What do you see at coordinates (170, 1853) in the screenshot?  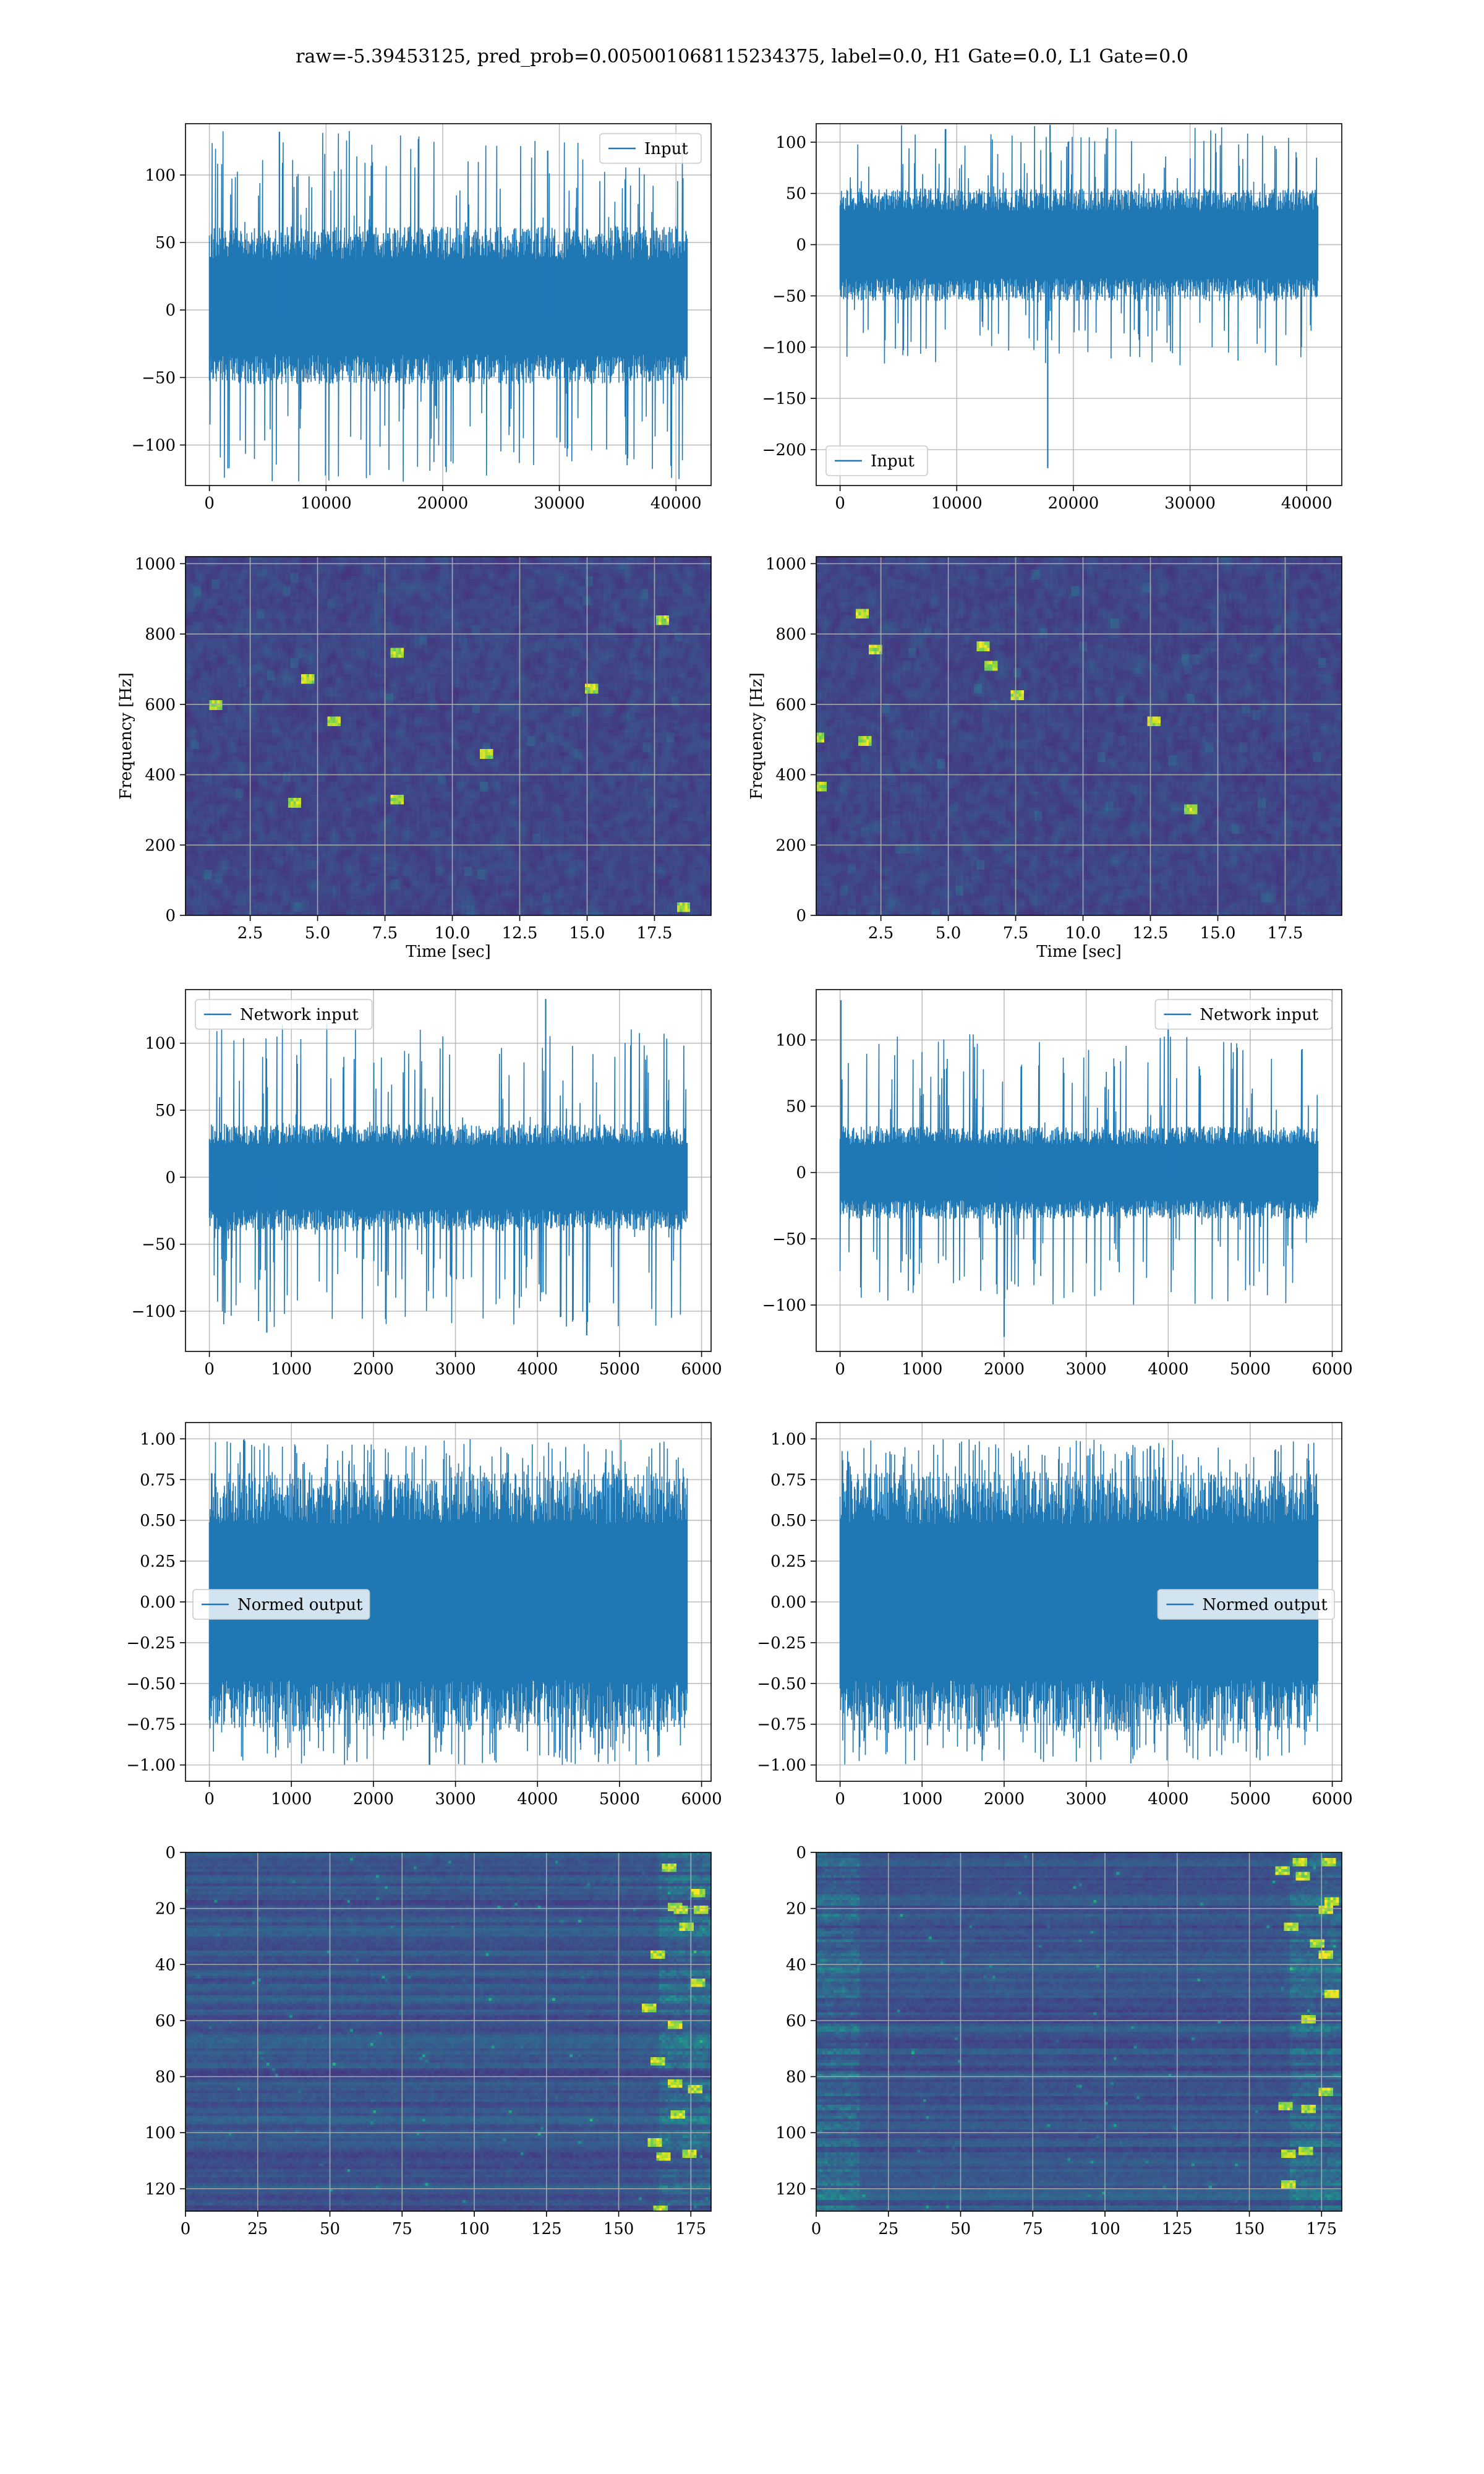 I see `feat-h1-ytick-label: 0` at bounding box center [170, 1853].